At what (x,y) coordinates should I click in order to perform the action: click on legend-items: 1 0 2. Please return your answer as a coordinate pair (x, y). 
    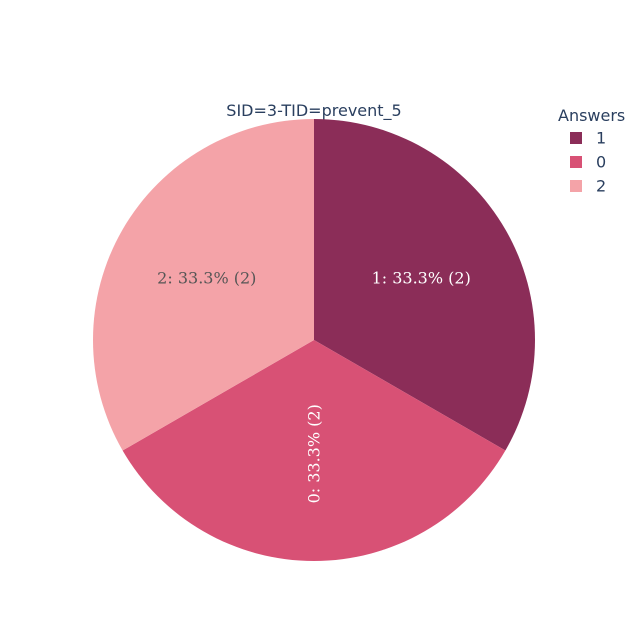
    Looking at the image, I should click on (588, 162).